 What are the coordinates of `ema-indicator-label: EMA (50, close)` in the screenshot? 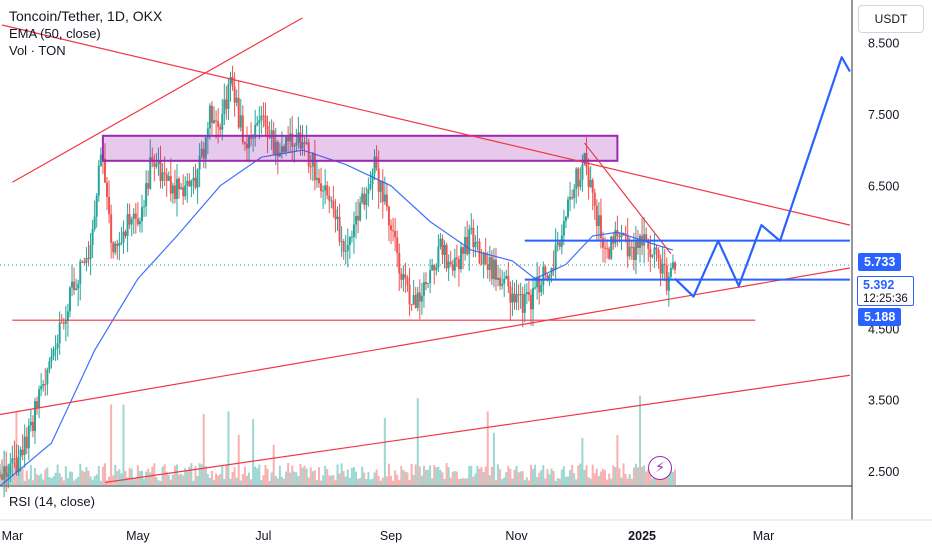 It's located at (55, 33).